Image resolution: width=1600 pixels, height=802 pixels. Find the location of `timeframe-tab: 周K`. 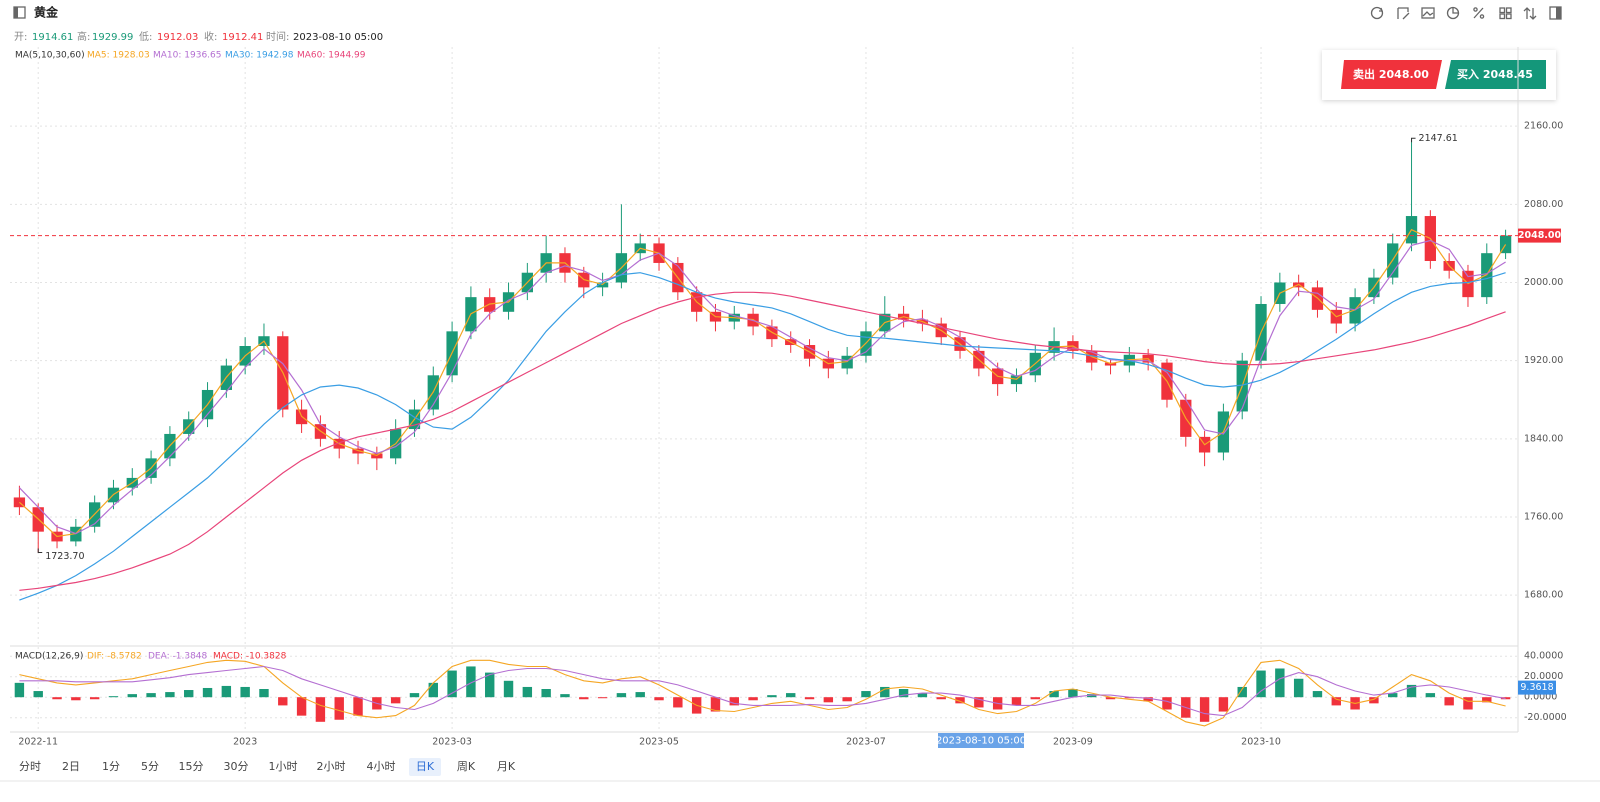

timeframe-tab: 周K is located at coordinates (466, 766).